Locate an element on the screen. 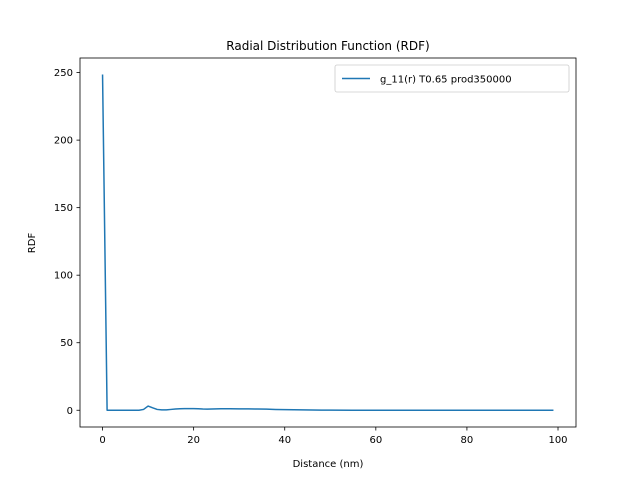  x-tick-label: 20 is located at coordinates (193, 440).